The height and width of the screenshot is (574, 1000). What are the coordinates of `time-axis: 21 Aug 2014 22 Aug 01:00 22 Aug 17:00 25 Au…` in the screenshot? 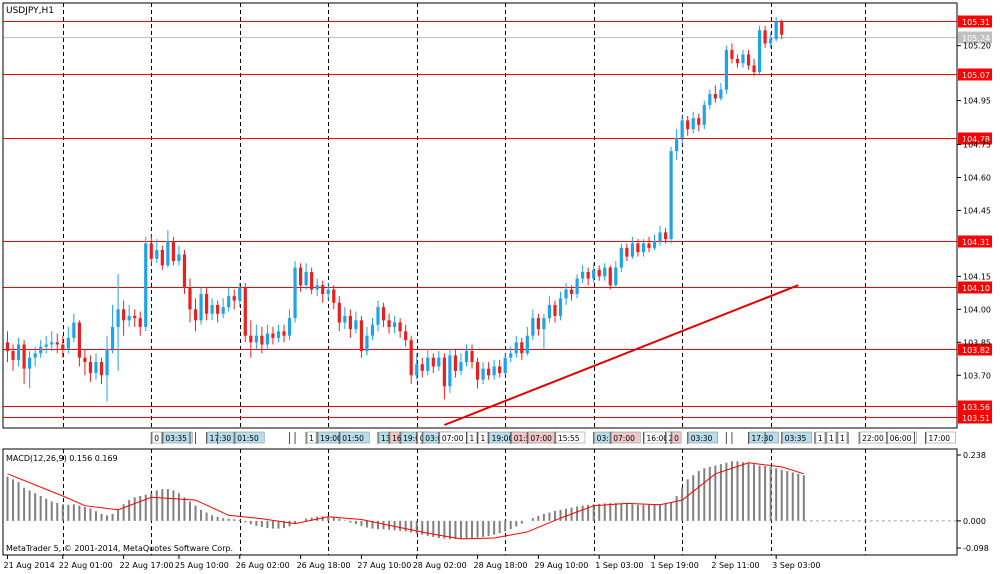 It's located at (412, 562).